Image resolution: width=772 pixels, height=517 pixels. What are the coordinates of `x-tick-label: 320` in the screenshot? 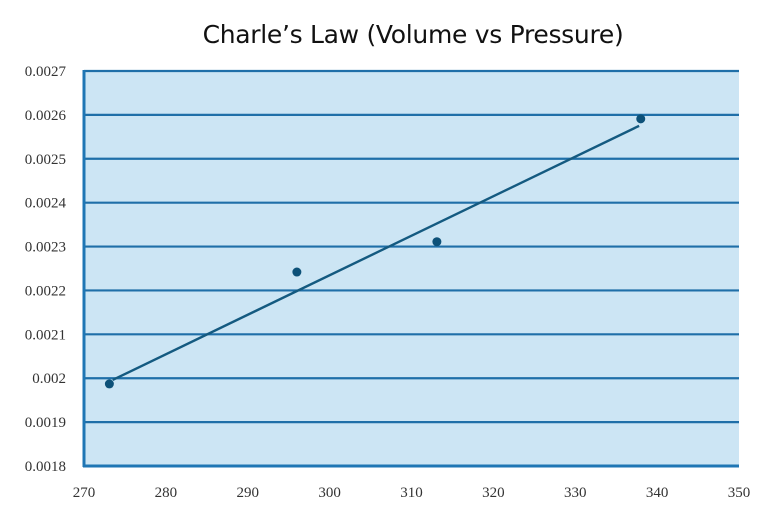 It's located at (493, 493).